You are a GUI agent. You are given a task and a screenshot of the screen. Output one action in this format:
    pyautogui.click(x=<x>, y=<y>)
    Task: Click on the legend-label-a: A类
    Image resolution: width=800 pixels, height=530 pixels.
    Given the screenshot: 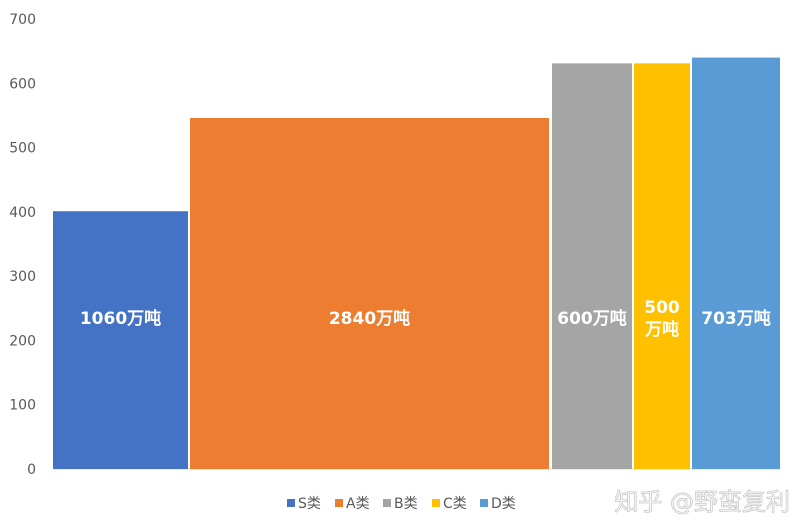 What is the action you would take?
    pyautogui.click(x=358, y=504)
    